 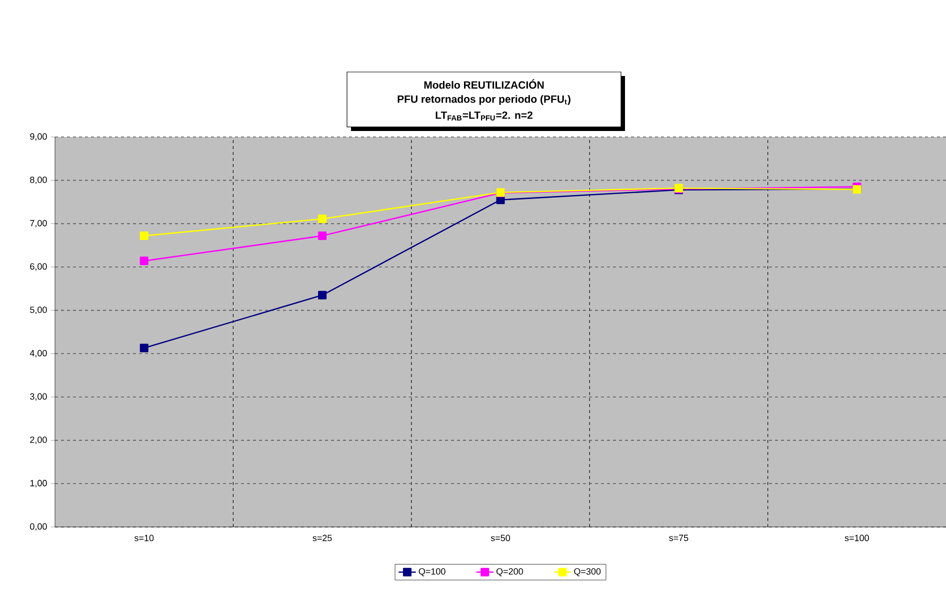 What do you see at coordinates (484, 116) in the screenshot?
I see `text: LT$_{FAB}$=LT$_{PFU}$=2. n=2` at bounding box center [484, 116].